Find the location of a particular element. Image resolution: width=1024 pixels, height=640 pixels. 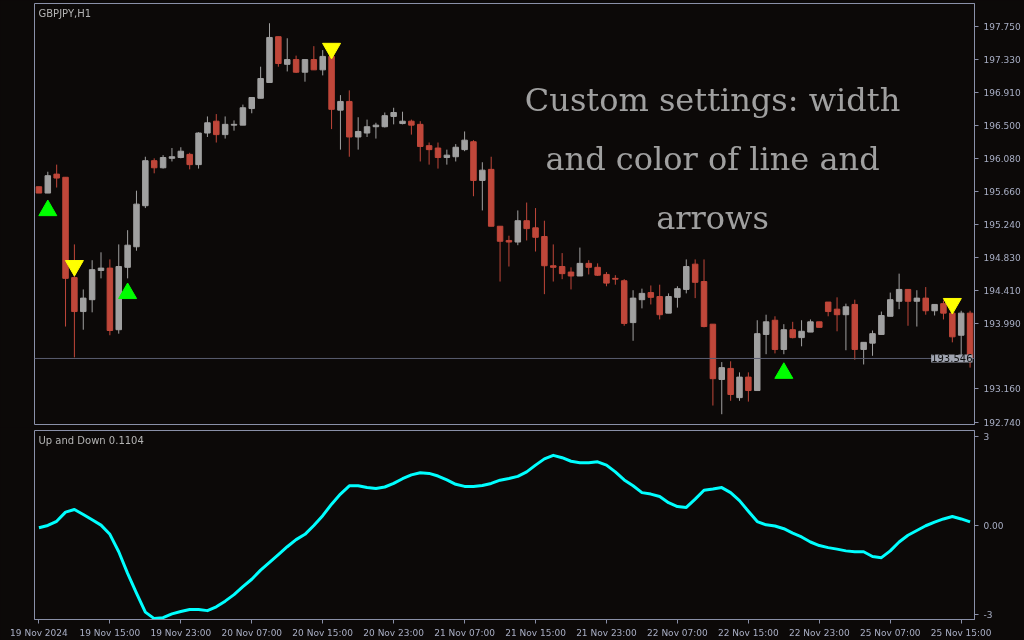

x-tick-label: 19 Nov 2024 is located at coordinates (39, 632).